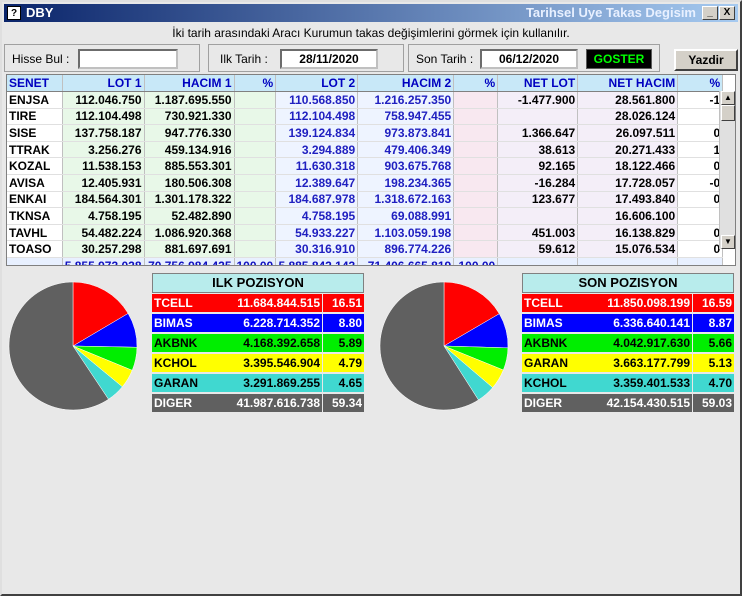 The image size is (742, 596). I want to click on position-row: AKBNK 4.042.917.630 5.66, so click(628, 343).